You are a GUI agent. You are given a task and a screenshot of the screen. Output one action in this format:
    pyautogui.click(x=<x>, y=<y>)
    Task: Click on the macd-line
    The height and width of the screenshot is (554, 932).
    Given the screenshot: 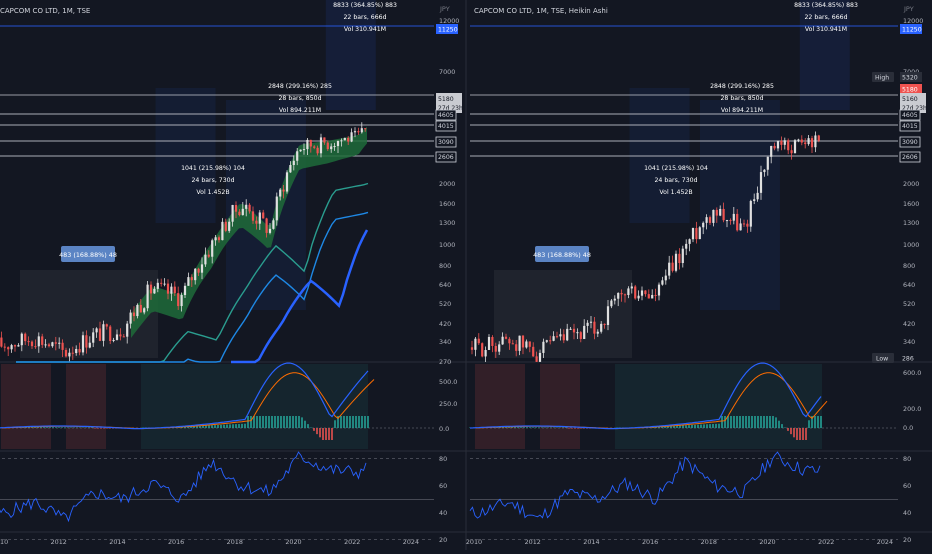 What is the action you would take?
    pyautogui.click(x=184, y=396)
    